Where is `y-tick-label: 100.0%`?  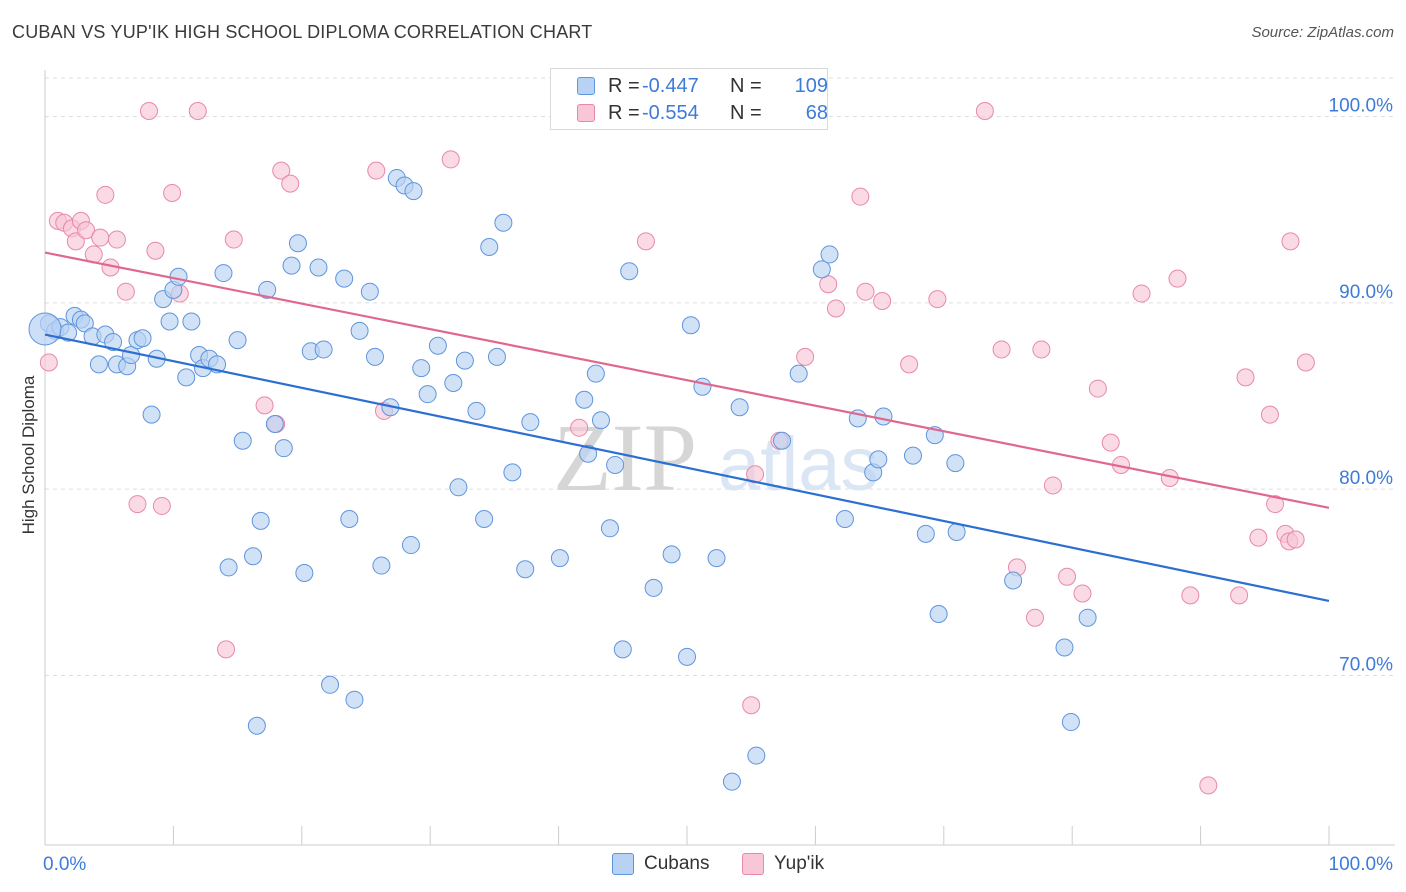 y-tick-label: 100.0% is located at coordinates (1361, 106).